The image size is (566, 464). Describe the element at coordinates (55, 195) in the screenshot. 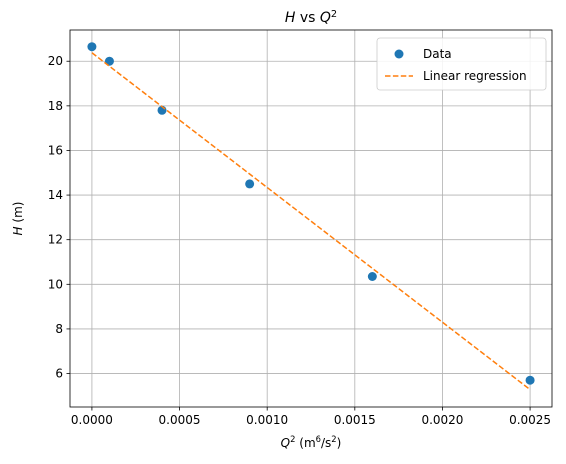

I see `y-tick-label: 14` at that location.